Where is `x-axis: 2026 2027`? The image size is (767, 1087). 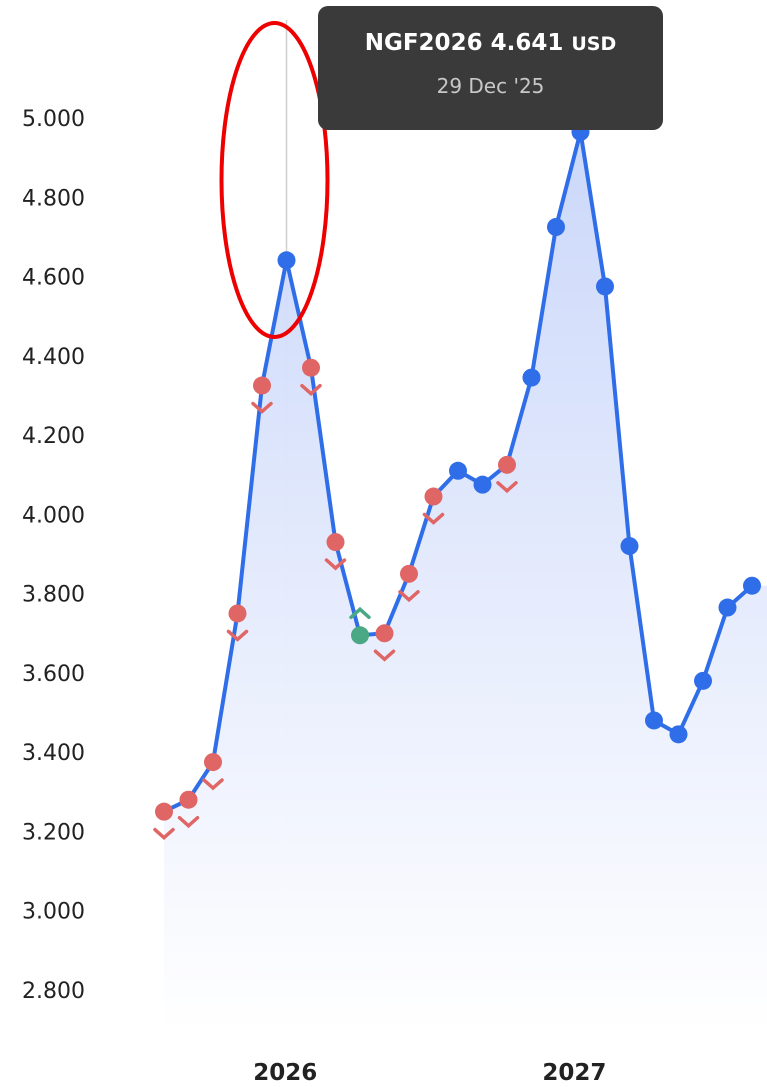 x-axis: 2026 2027 is located at coordinates (429, 1073).